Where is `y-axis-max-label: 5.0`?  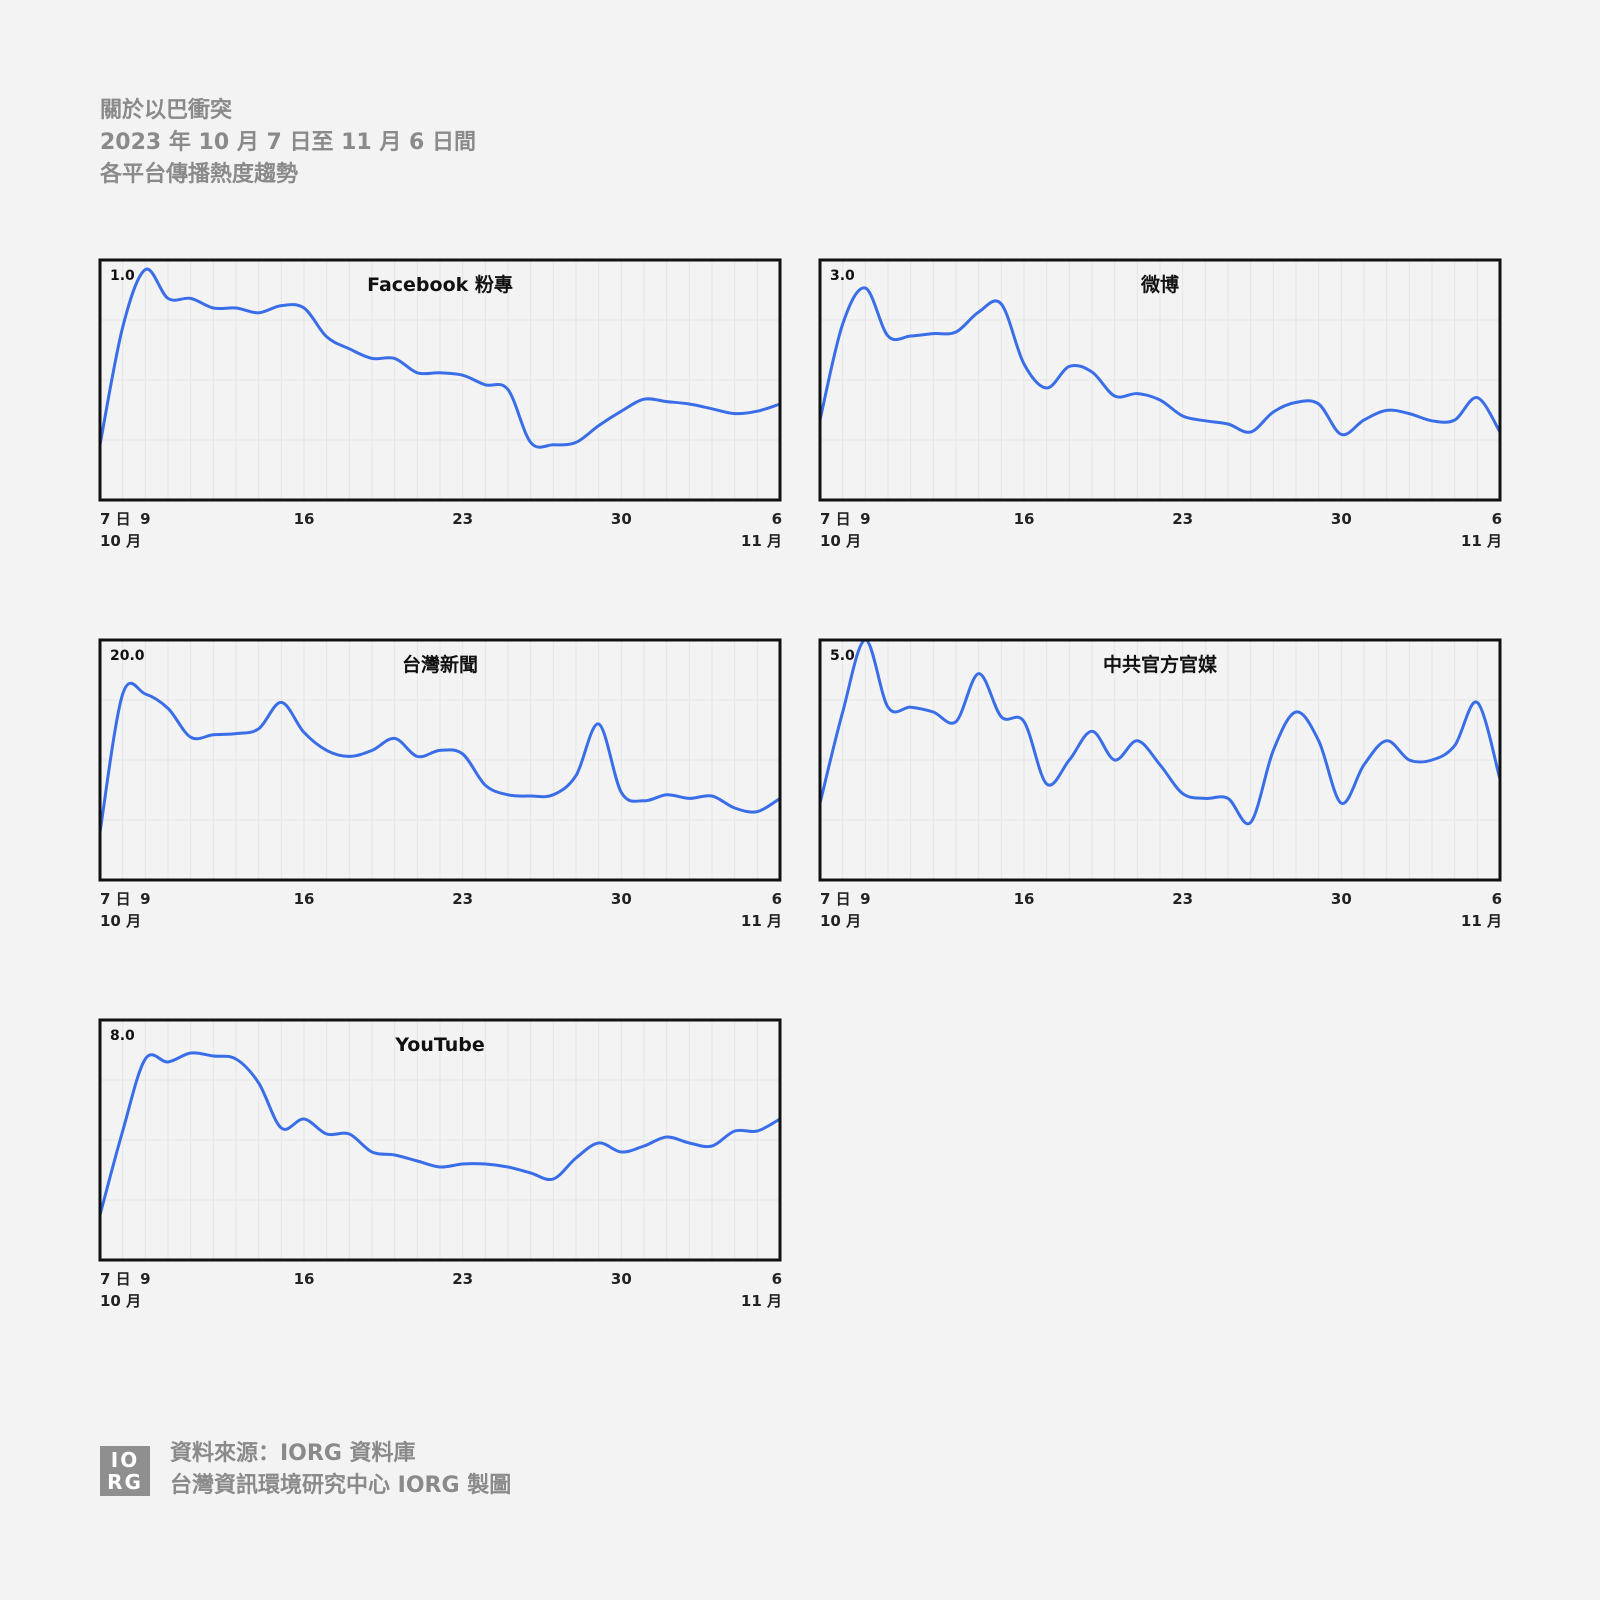 y-axis-max-label: 5.0 is located at coordinates (842, 656).